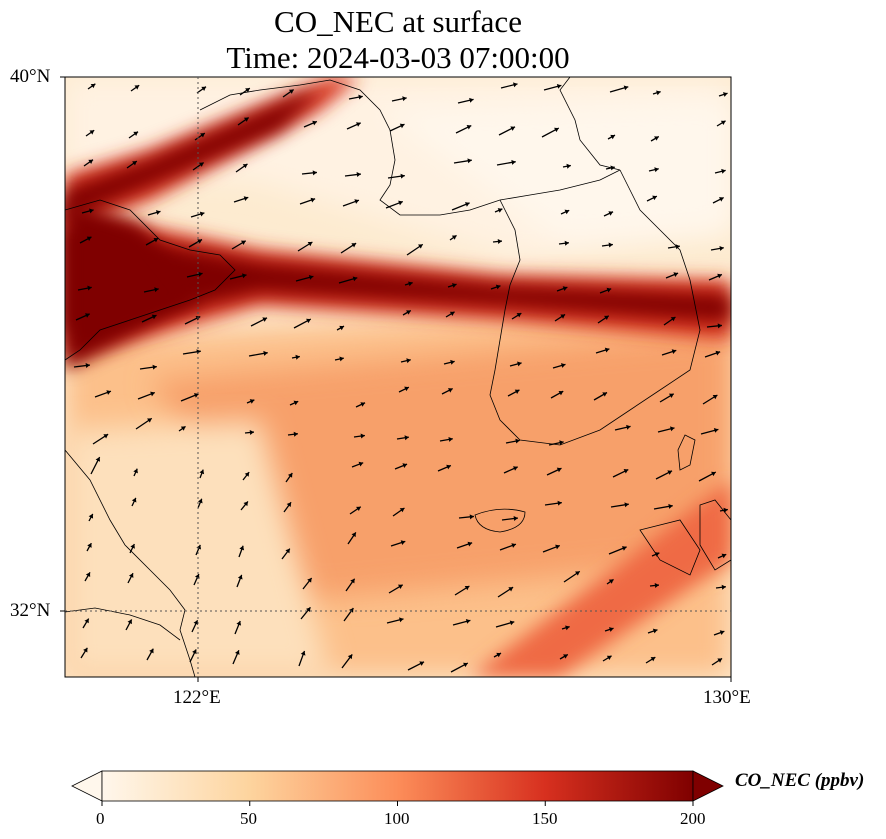 The height and width of the screenshot is (839, 886). What do you see at coordinates (87, 786) in the screenshot?
I see `colorbar-extend-min` at bounding box center [87, 786].